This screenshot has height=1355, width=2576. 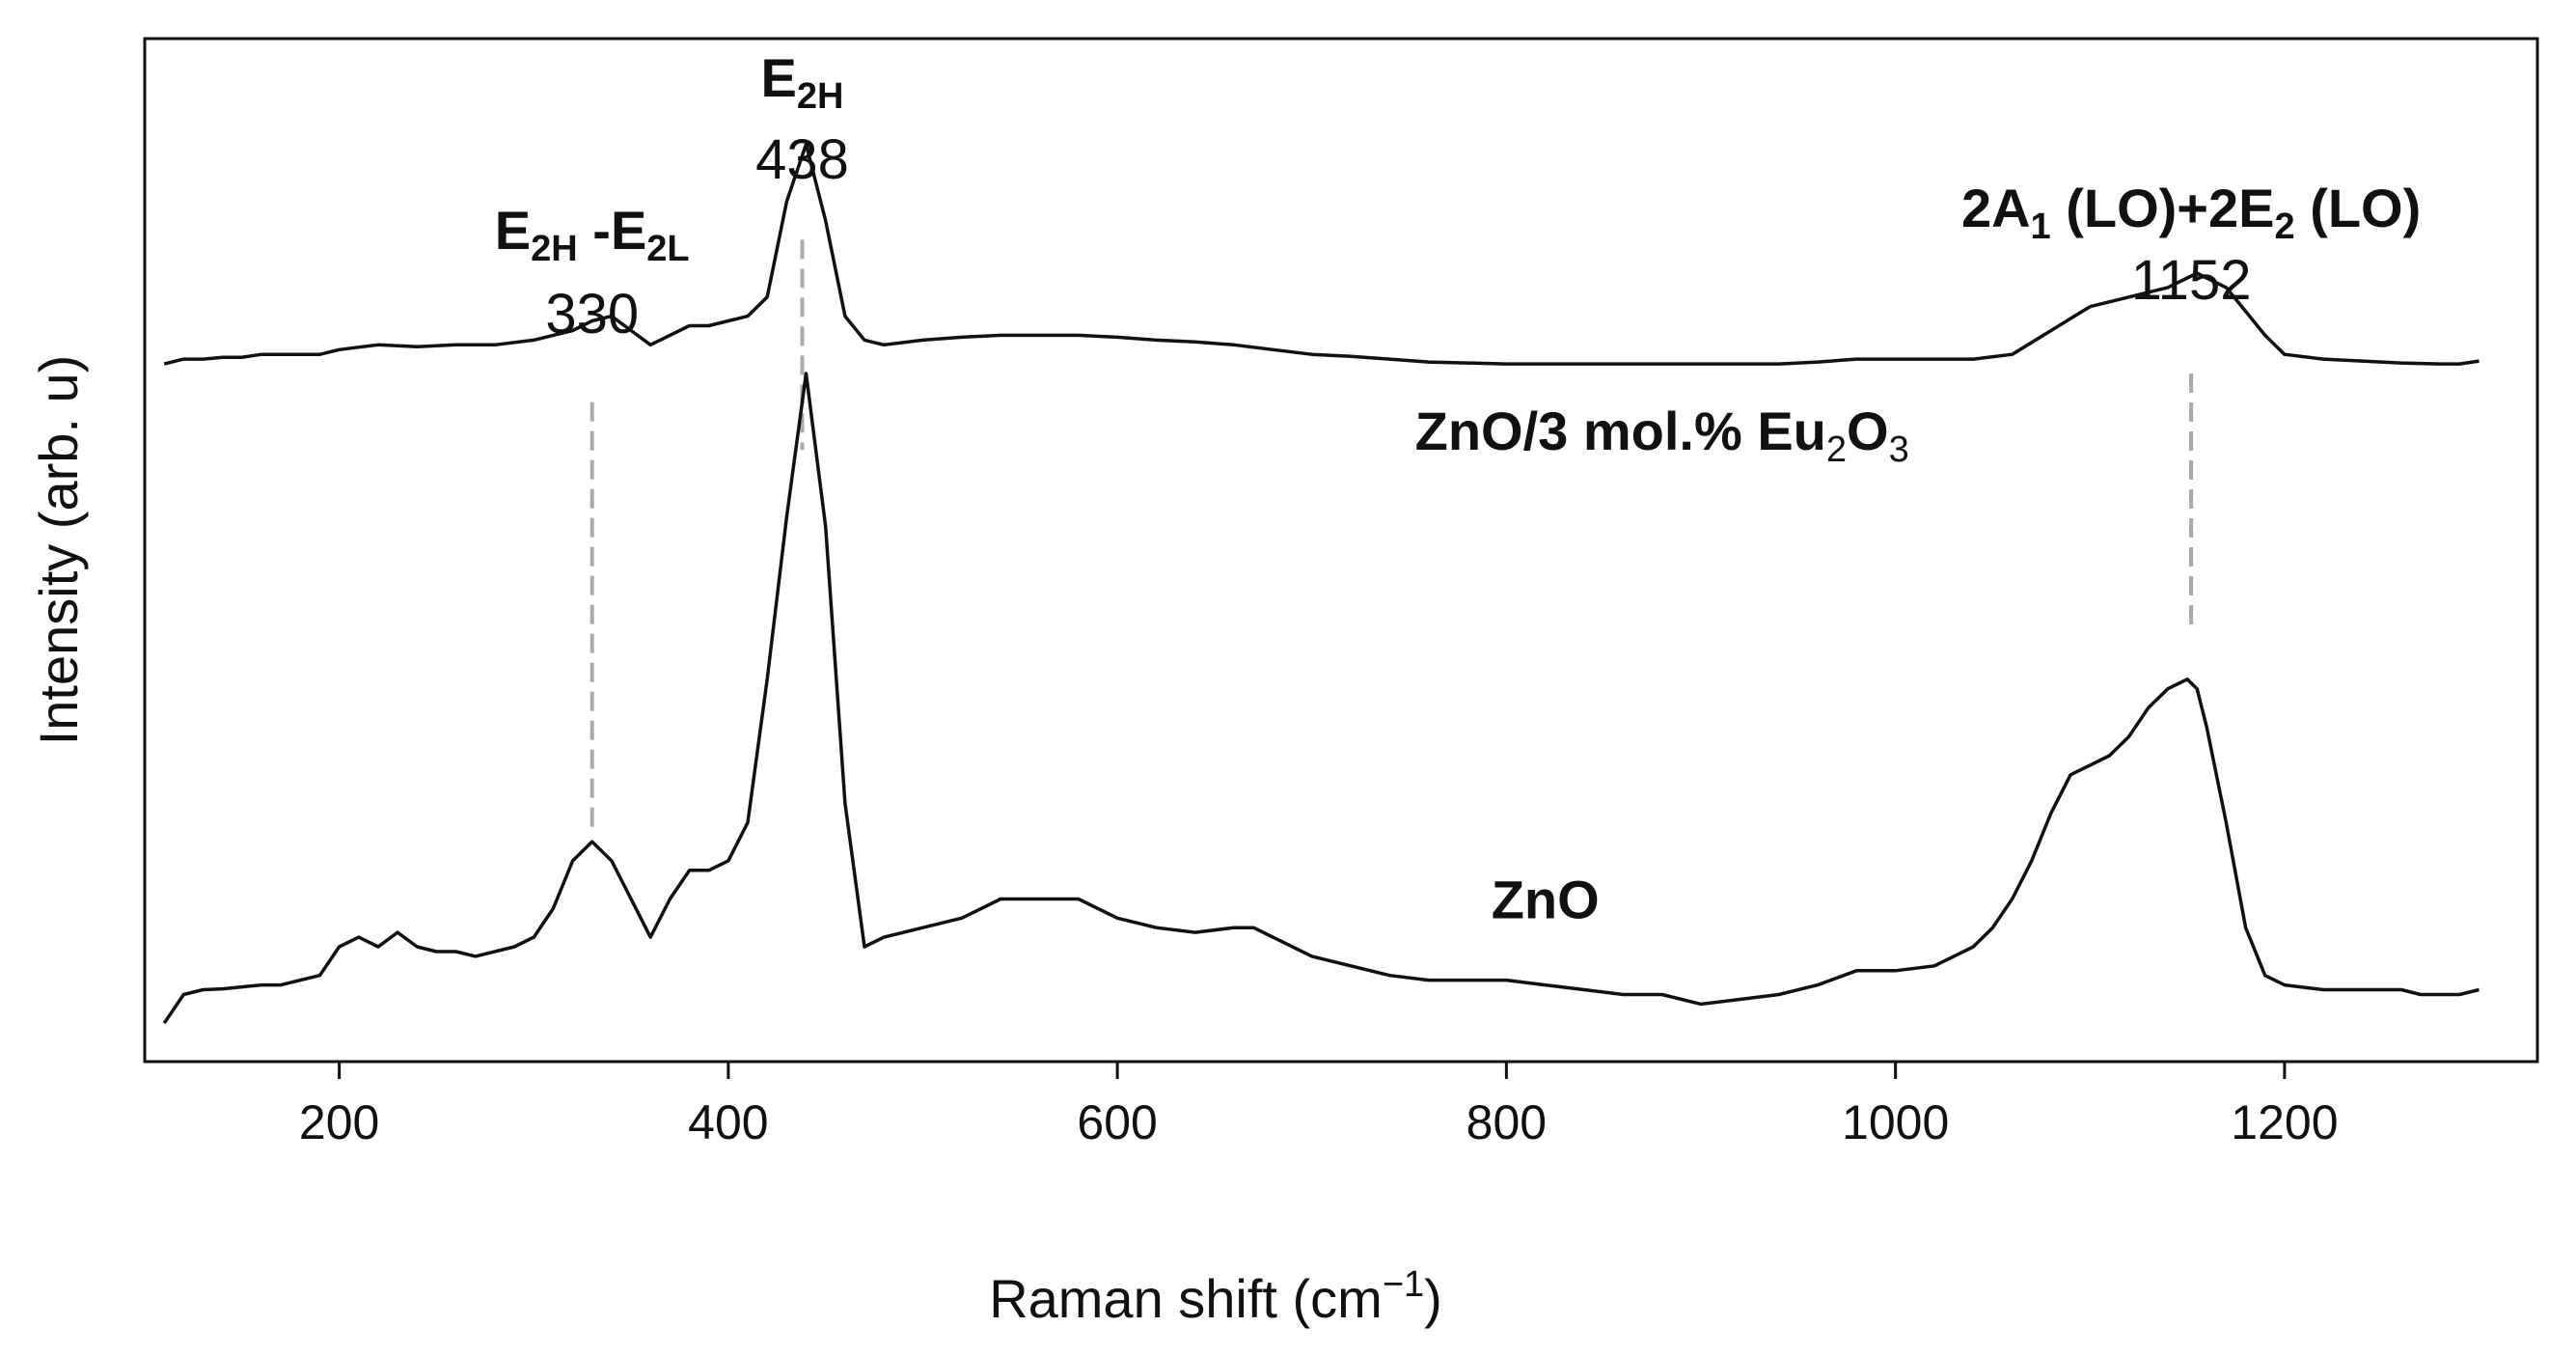 What do you see at coordinates (1216, 1296) in the screenshot?
I see `x-axis-title: Raman shift (cm−1)` at bounding box center [1216, 1296].